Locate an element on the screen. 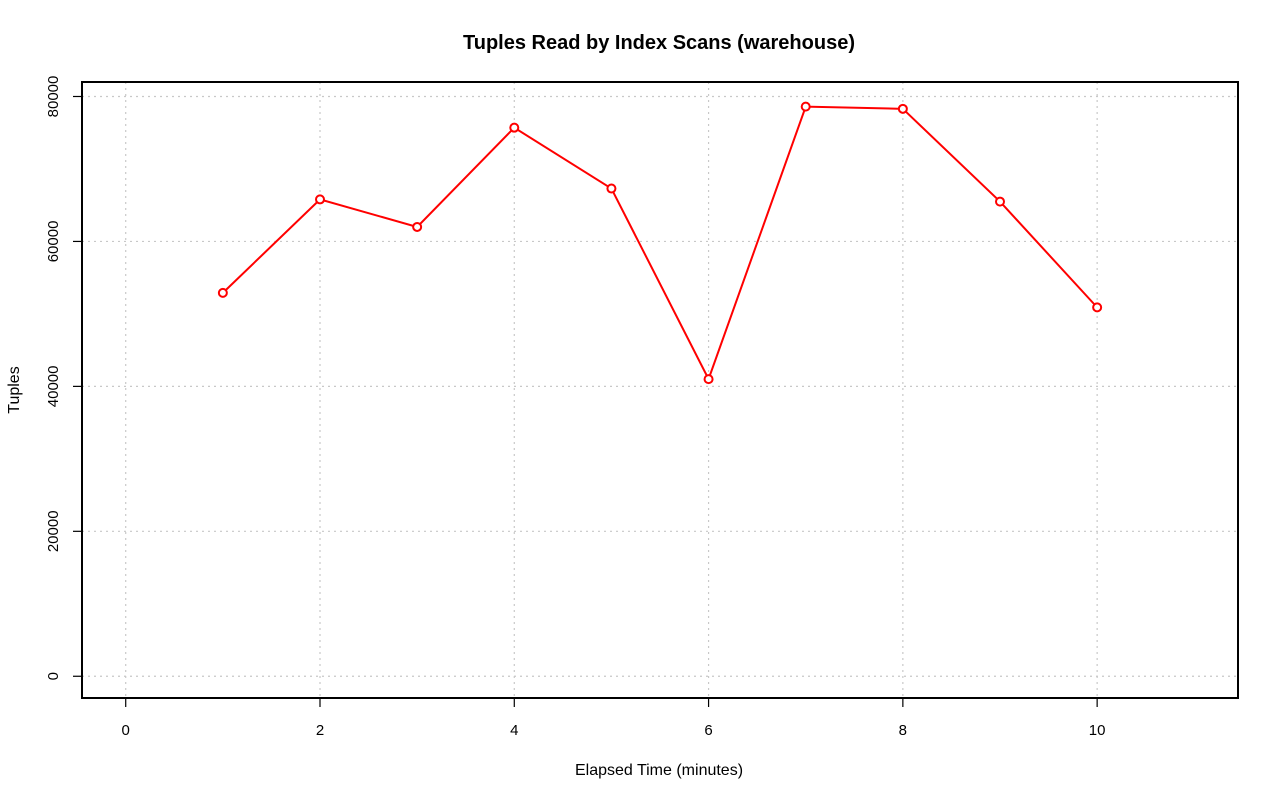 The width and height of the screenshot is (1280, 801). y-tick-label: 20000 is located at coordinates (53, 531).